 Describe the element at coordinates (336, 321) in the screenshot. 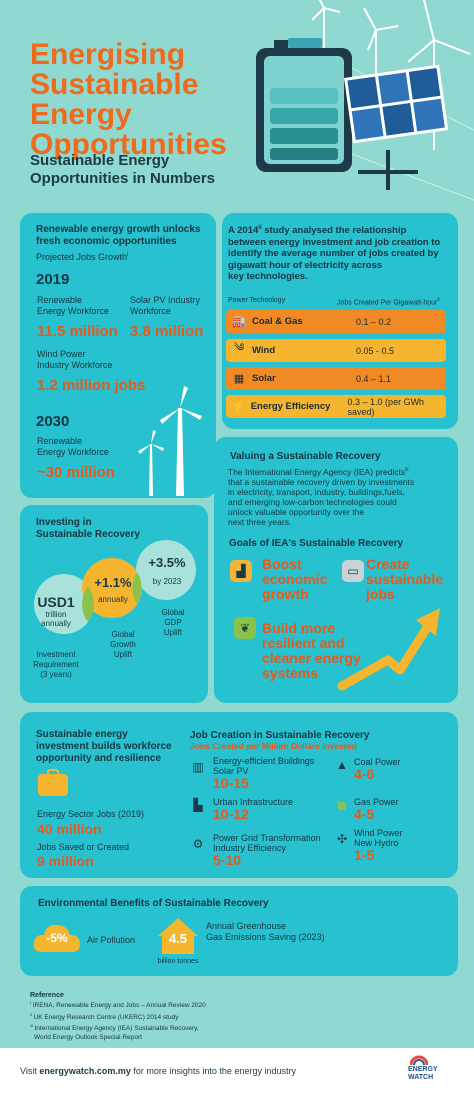

I see `tech-row-coal-gas: 🏭 Coal & Gas 0.1 – 0.2` at that location.